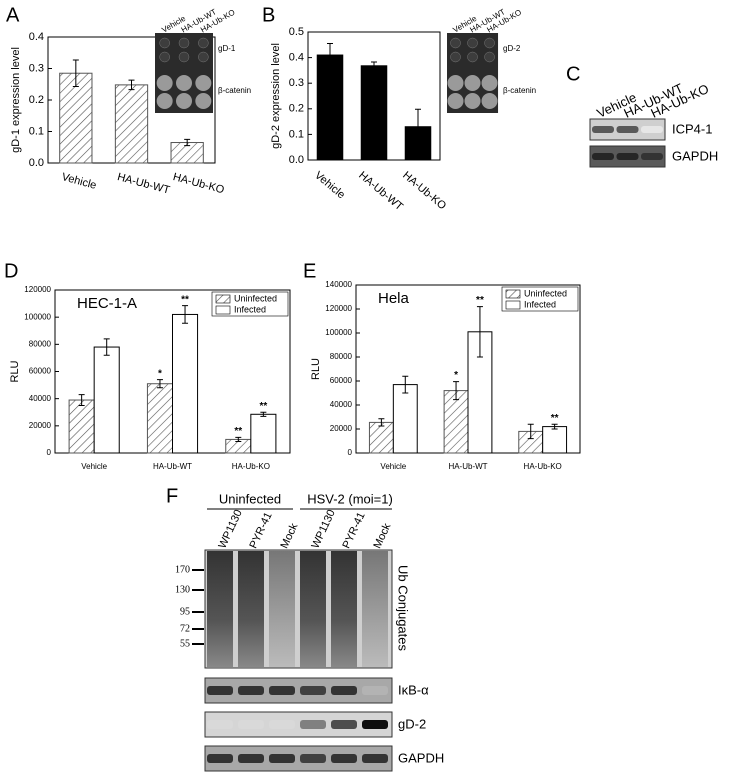 This screenshot has height=774, width=750. What do you see at coordinates (11, 271) in the screenshot?
I see `panel-letter: D` at bounding box center [11, 271].